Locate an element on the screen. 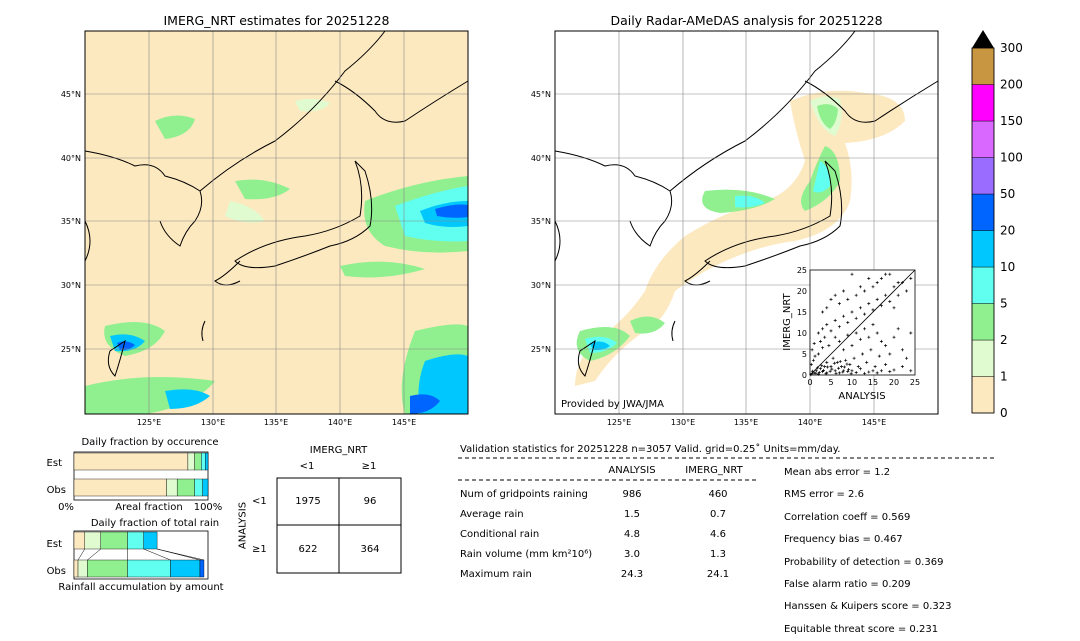 The image size is (1080, 641). contingency-cell: 622 is located at coordinates (308, 549).